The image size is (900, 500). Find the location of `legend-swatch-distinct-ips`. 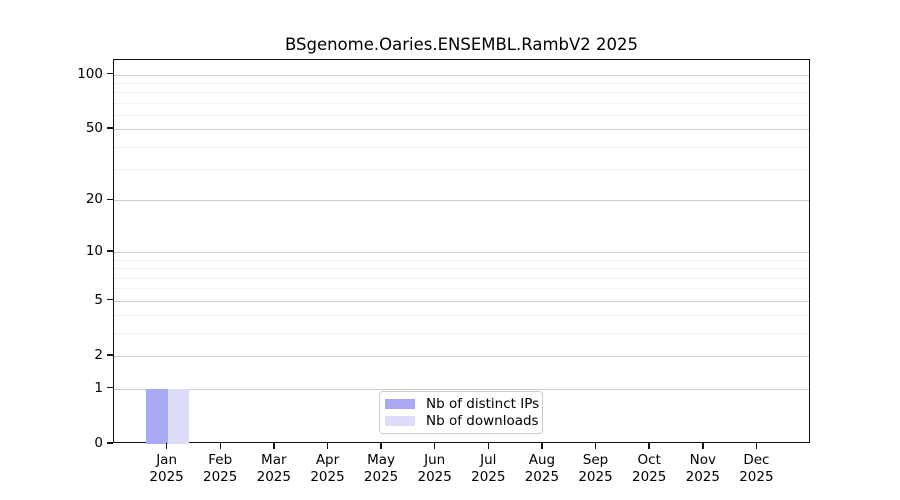

legend-swatch-distinct-ips is located at coordinates (400, 404).